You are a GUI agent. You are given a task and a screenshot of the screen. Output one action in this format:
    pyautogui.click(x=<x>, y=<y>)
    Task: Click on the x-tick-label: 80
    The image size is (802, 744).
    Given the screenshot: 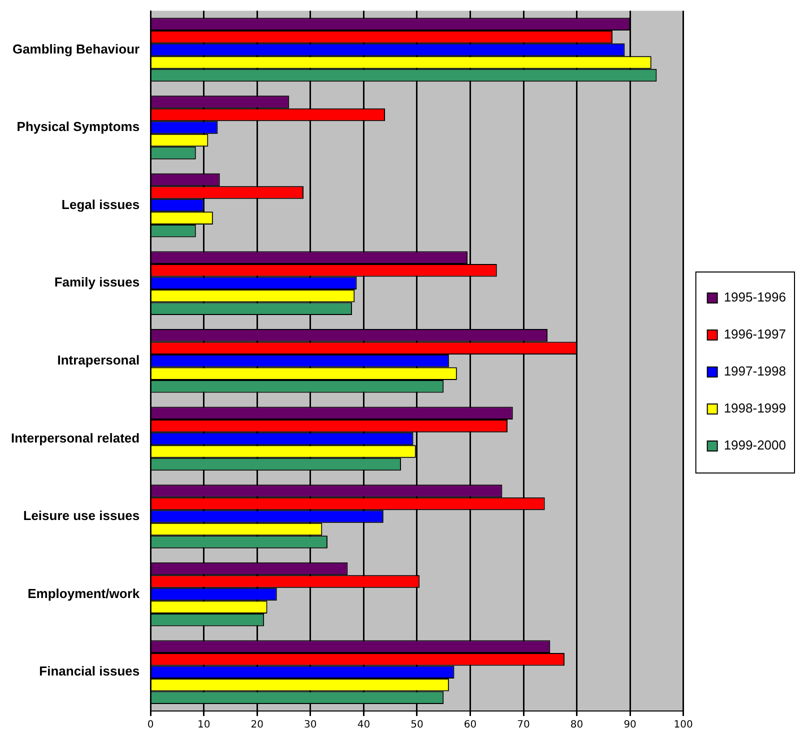 What is the action you would take?
    pyautogui.click(x=577, y=725)
    